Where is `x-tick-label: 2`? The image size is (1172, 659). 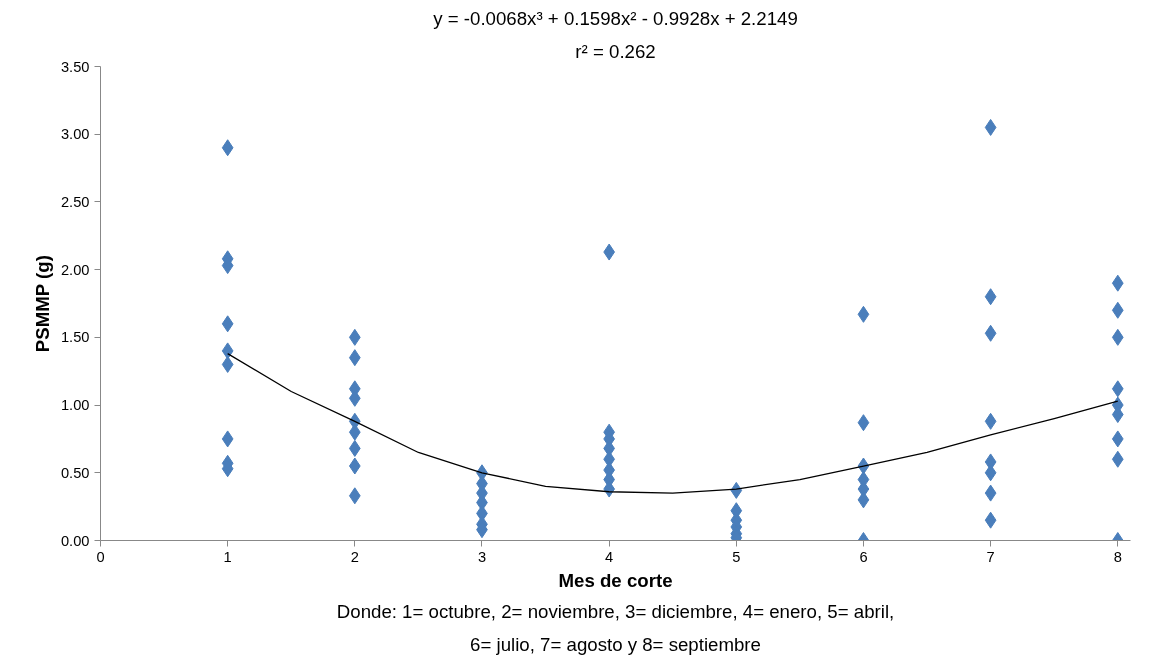 x-tick-label: 2 is located at coordinates (354, 556).